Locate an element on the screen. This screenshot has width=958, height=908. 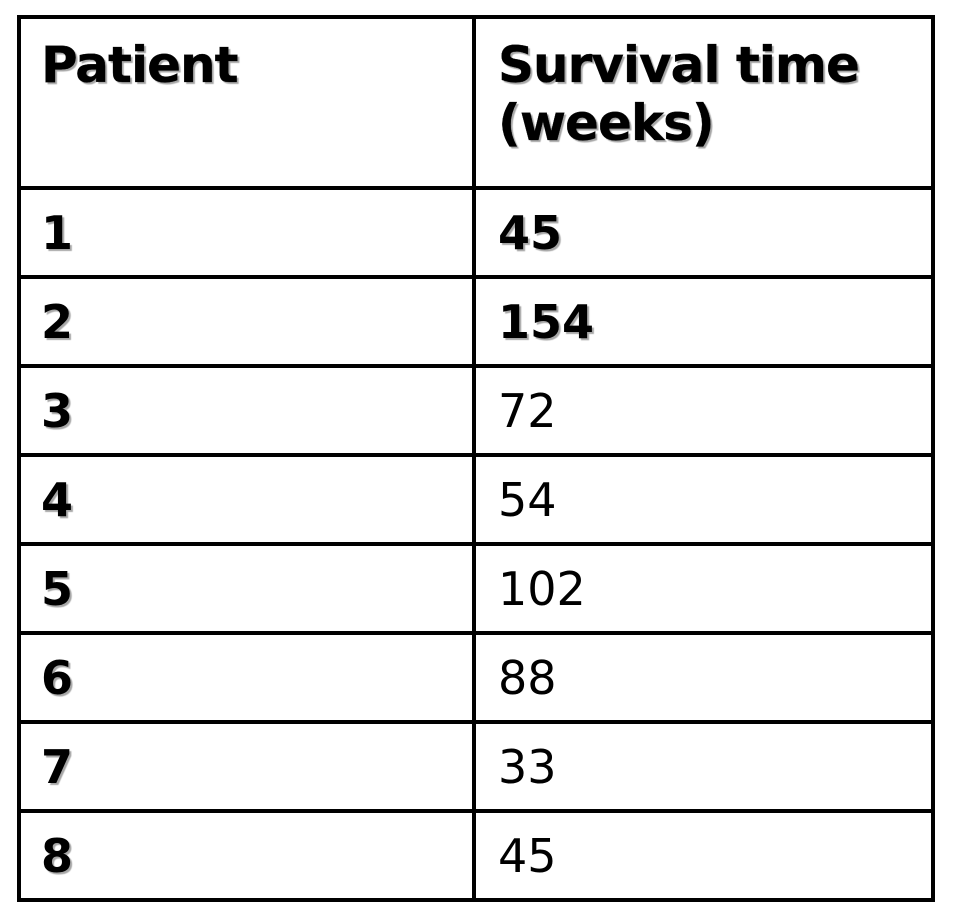
table-row: 2 154 is located at coordinates (476, 321).